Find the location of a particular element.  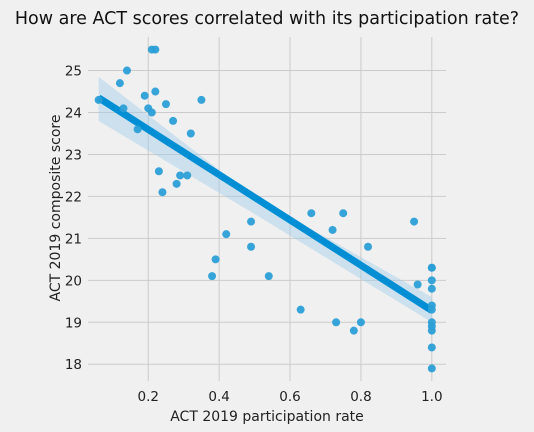

y-tick-label: 19 is located at coordinates (73, 323).